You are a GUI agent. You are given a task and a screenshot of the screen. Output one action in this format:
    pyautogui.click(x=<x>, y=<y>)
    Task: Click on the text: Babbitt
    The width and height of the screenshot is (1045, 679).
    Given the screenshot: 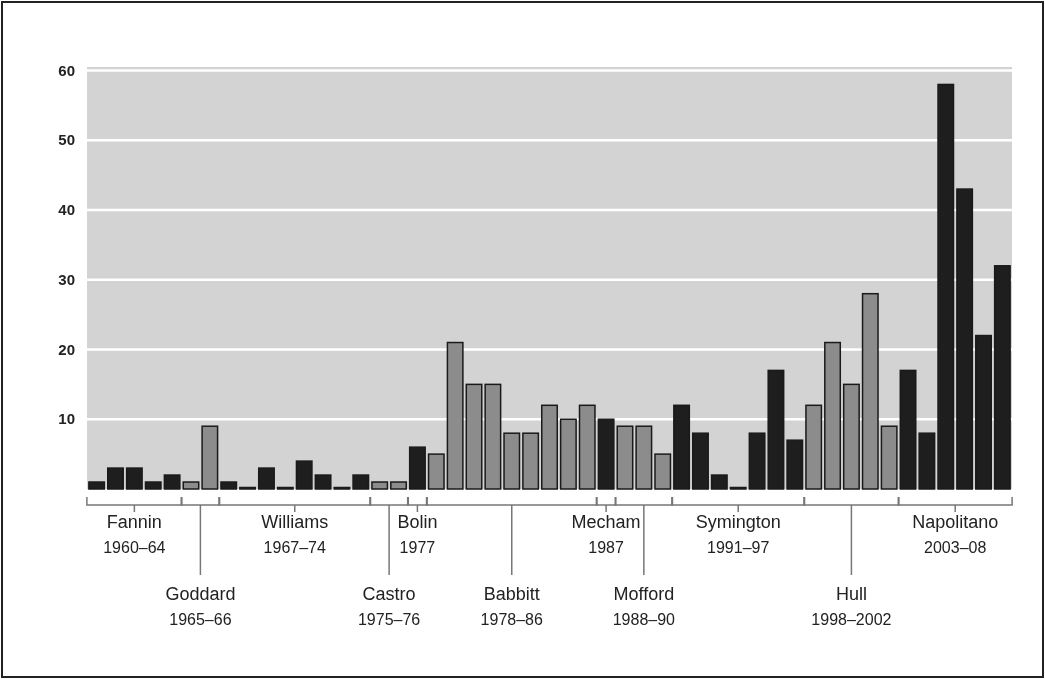 What is the action you would take?
    pyautogui.click(x=511, y=594)
    